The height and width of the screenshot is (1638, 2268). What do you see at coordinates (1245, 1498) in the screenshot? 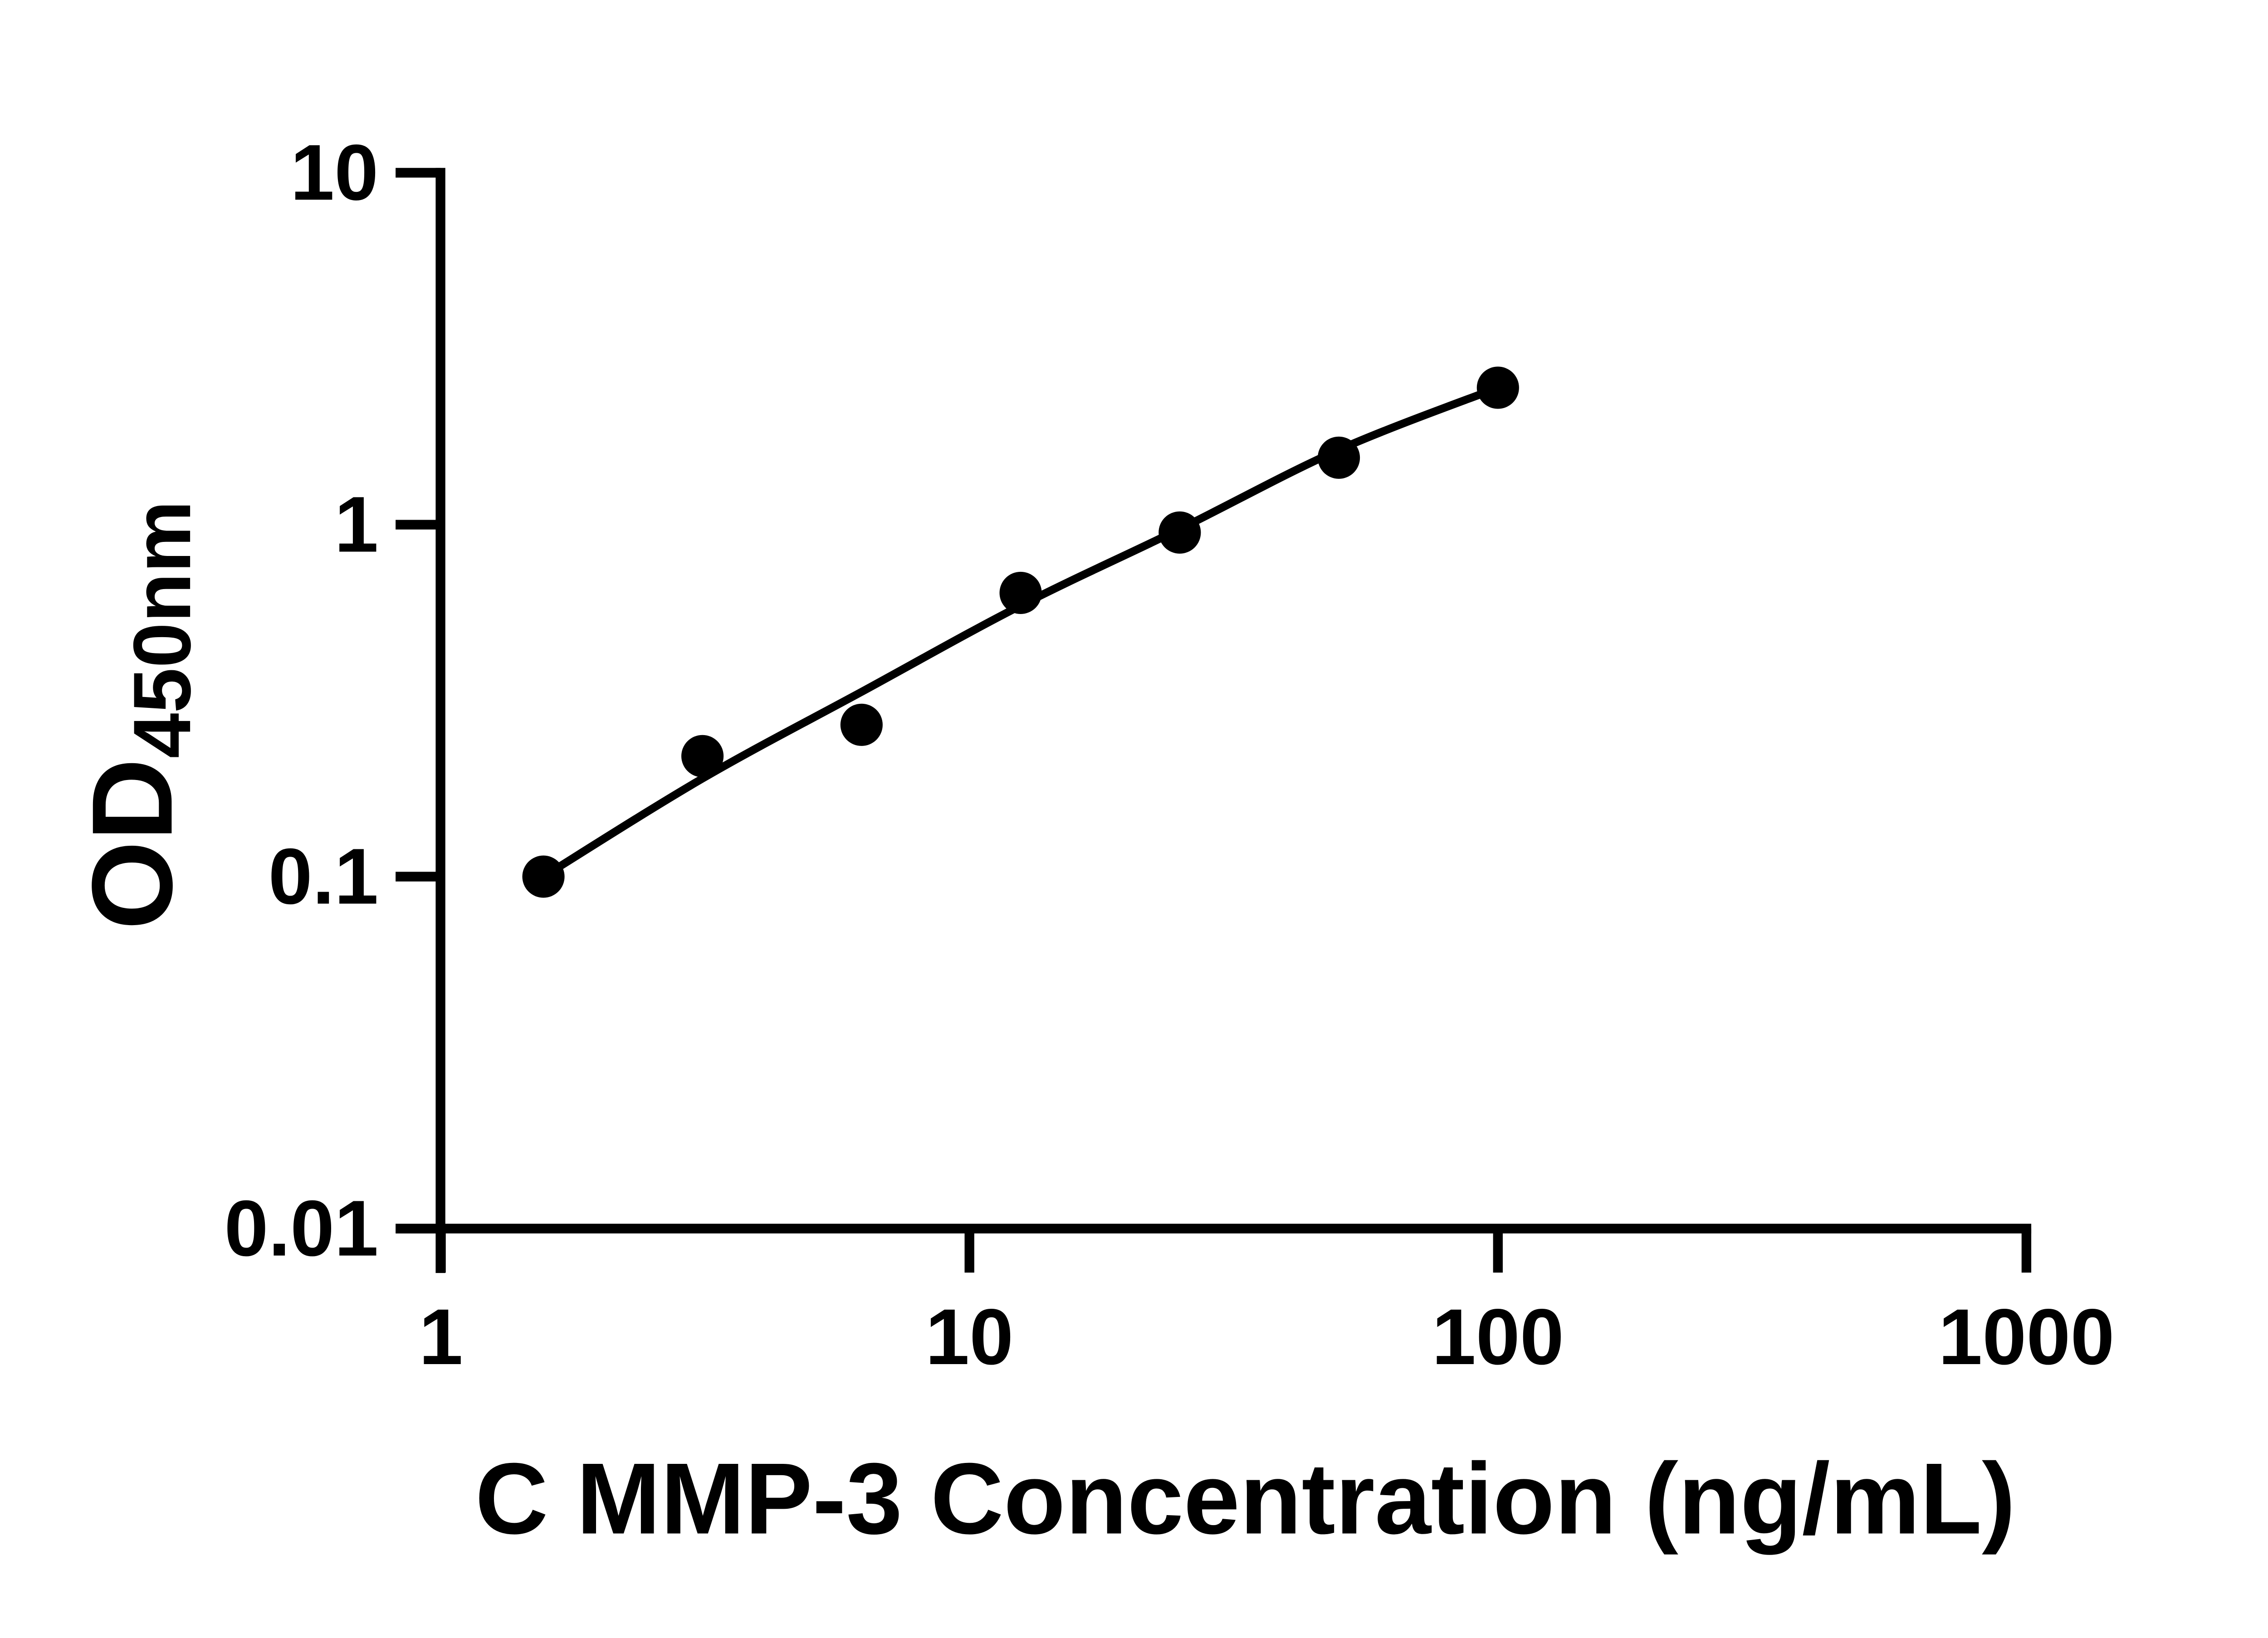
I see `x-axis-title: C MMP-3 Concentration (ng/mL)` at bounding box center [1245, 1498].